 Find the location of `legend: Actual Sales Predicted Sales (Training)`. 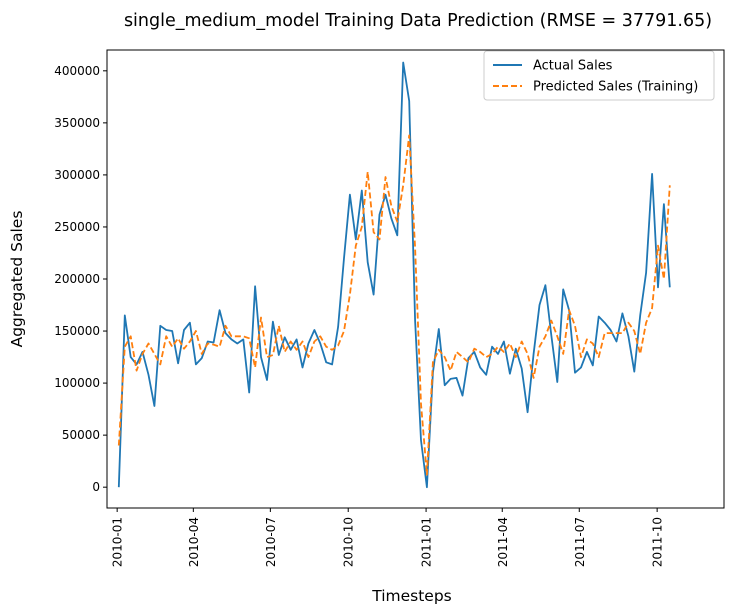

legend: Actual Sales Predicted Sales (Training) is located at coordinates (599, 75).